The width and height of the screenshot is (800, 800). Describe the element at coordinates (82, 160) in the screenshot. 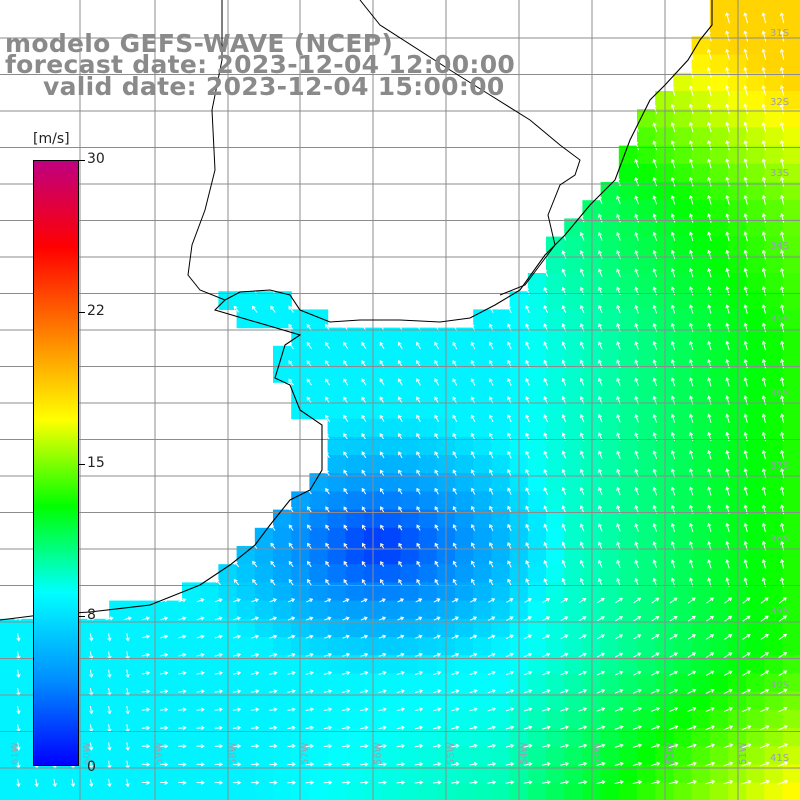

I see `colorbar-tickmark` at that location.